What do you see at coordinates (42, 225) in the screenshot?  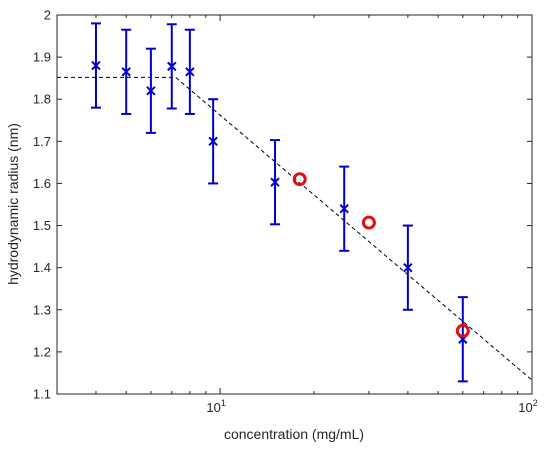 I see `y-tick-label: 1.5` at bounding box center [42, 225].